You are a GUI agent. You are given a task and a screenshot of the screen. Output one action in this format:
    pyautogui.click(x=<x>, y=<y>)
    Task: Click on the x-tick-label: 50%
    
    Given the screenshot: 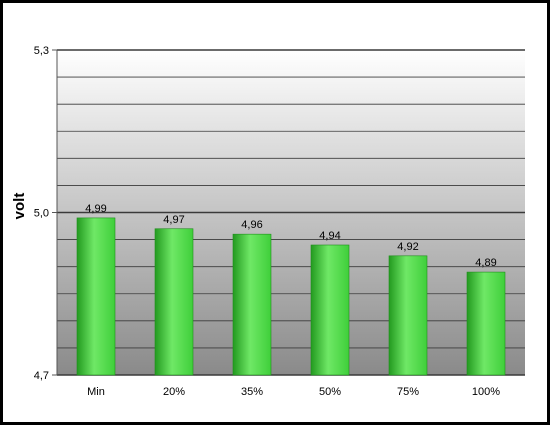 What is the action you would take?
    pyautogui.click(x=330, y=392)
    